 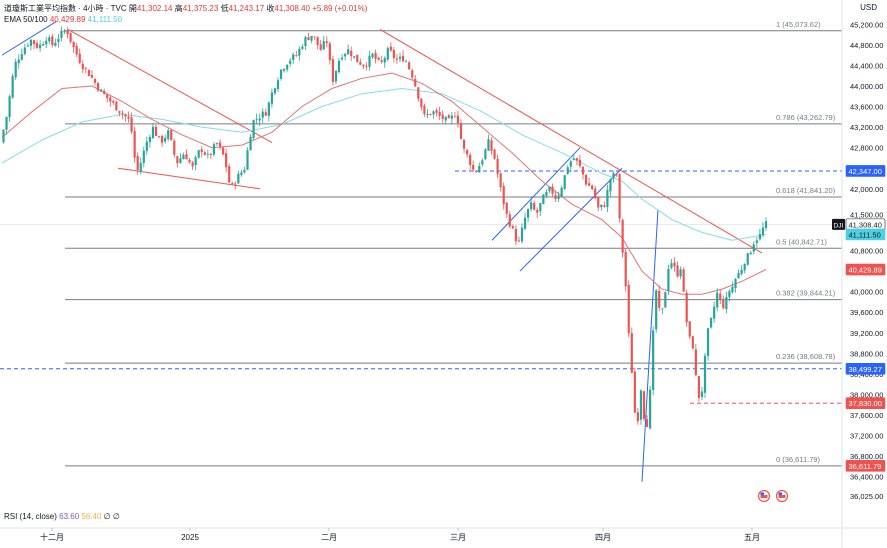 What do you see at coordinates (868, 7) in the screenshot?
I see `currency-label: USD` at bounding box center [868, 7].